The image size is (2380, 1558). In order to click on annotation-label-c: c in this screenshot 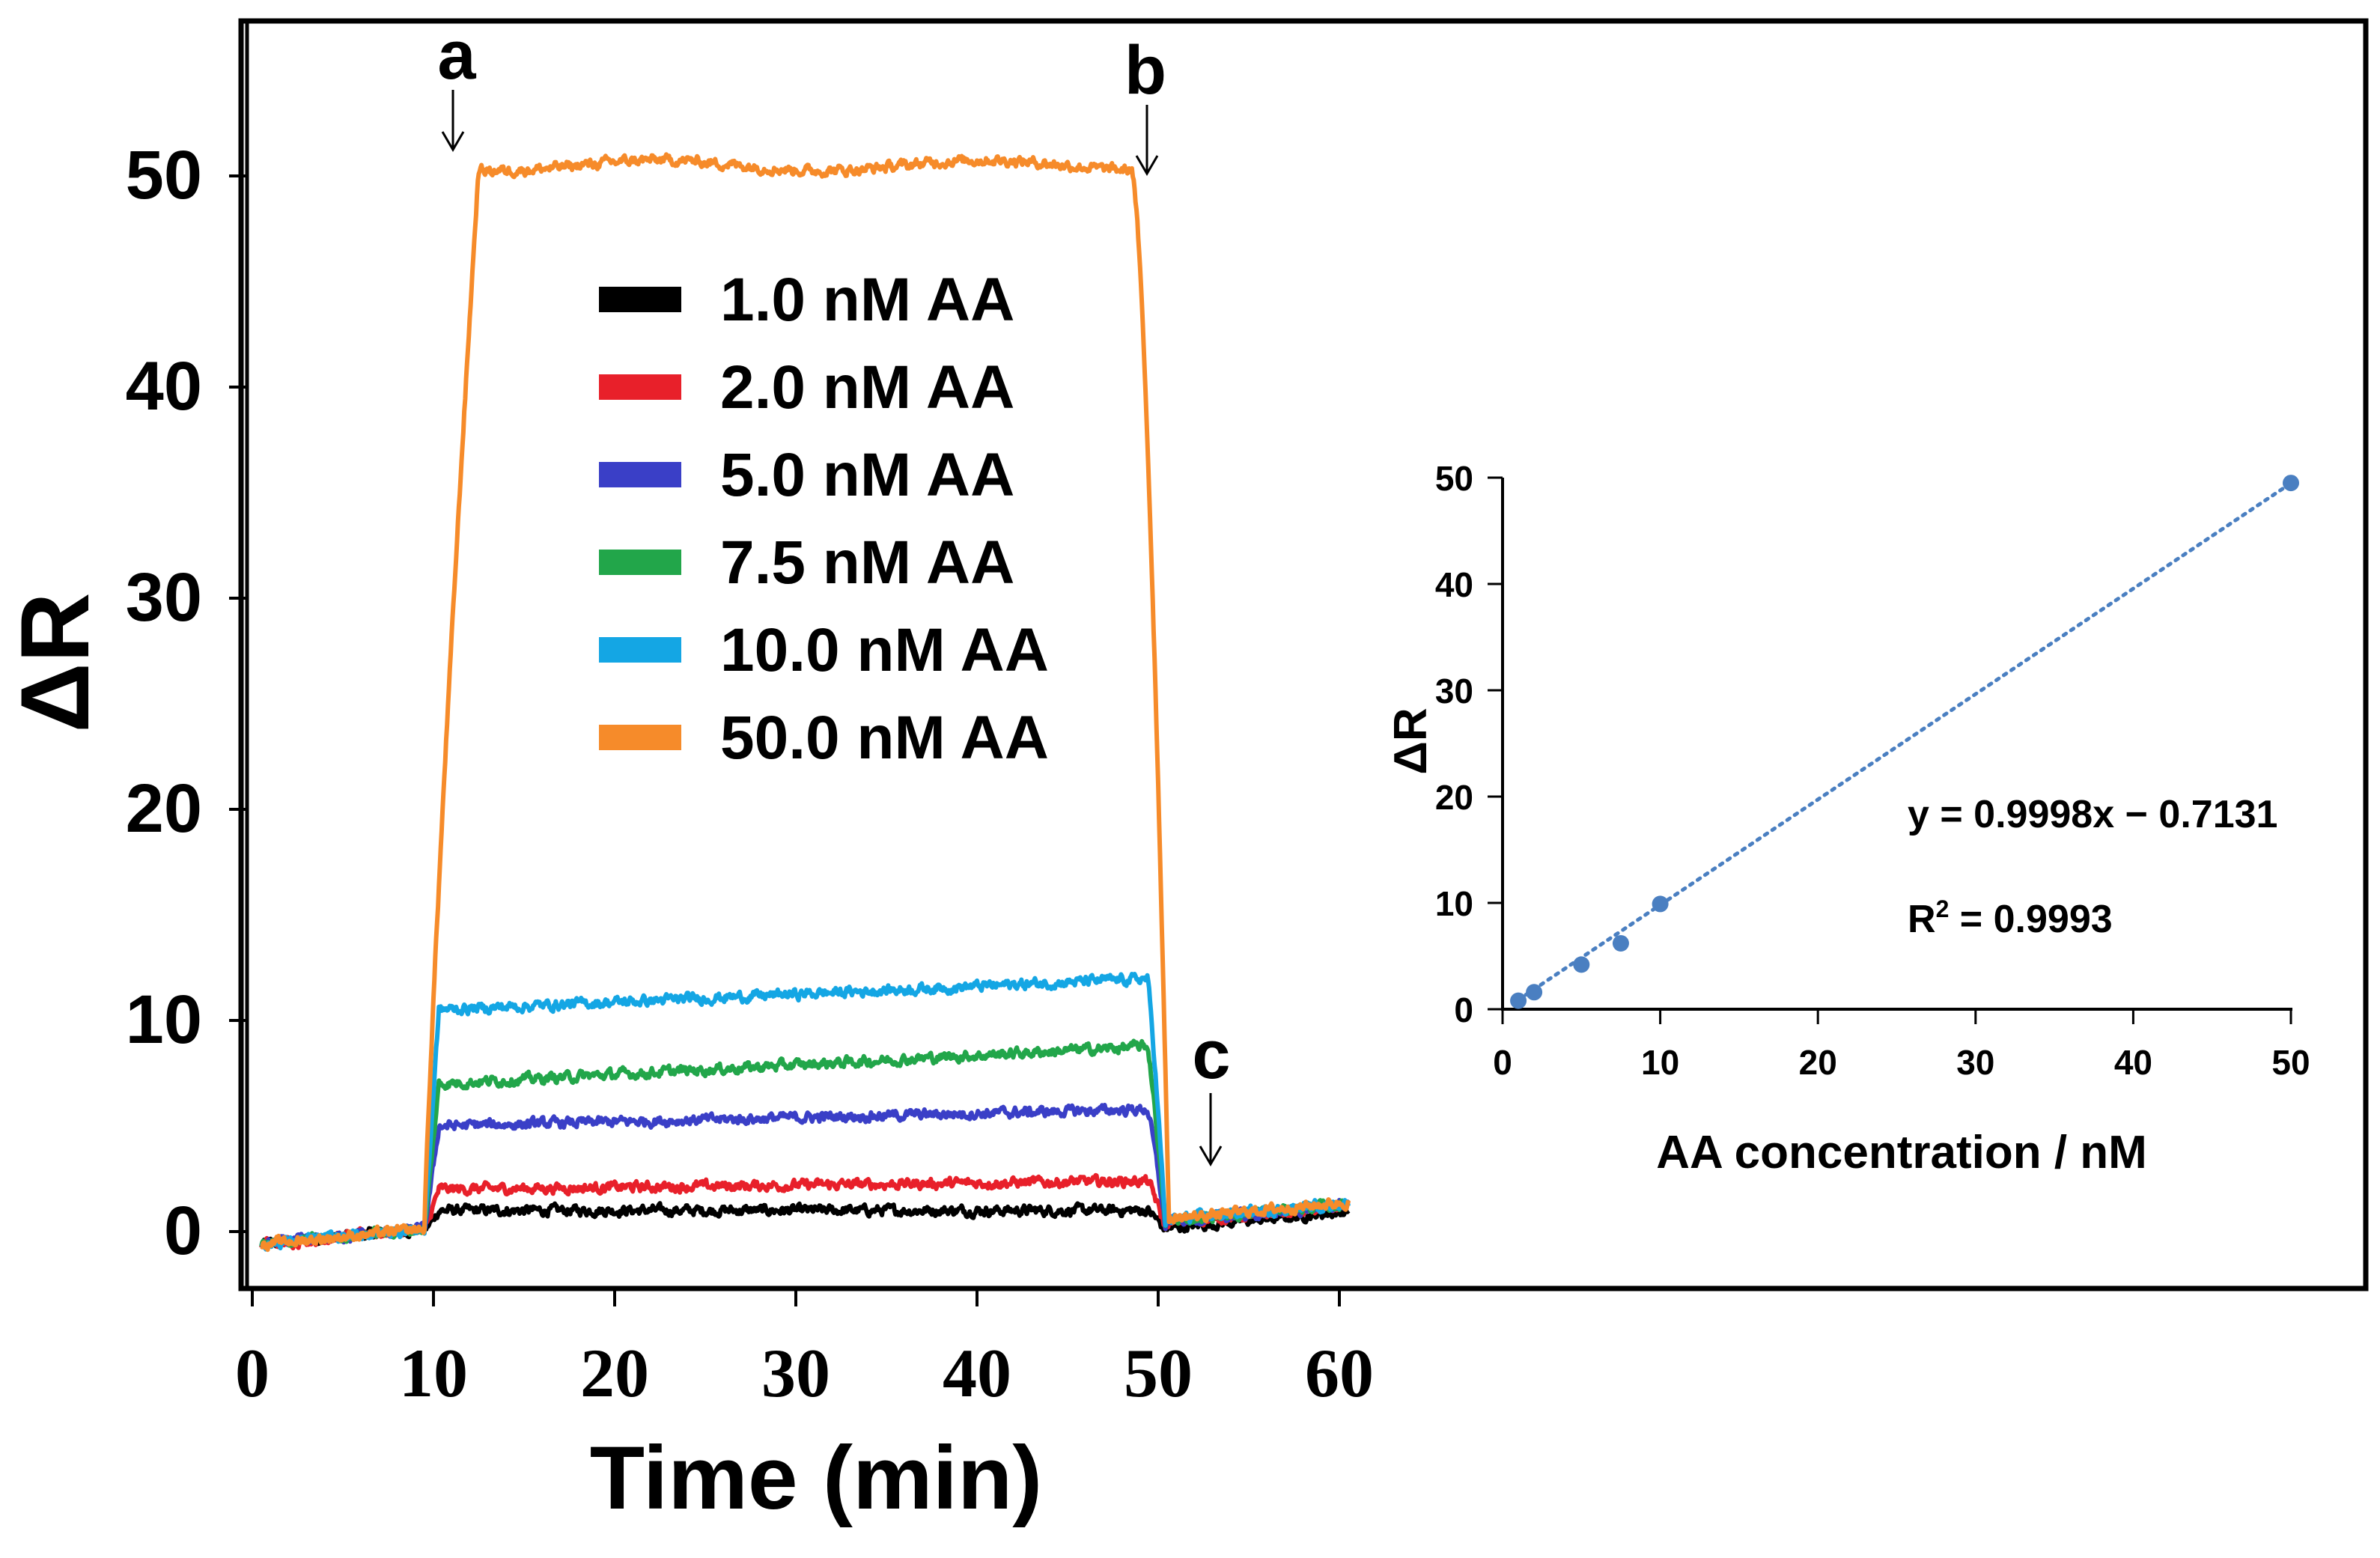, I will do `click(1211, 1055)`.